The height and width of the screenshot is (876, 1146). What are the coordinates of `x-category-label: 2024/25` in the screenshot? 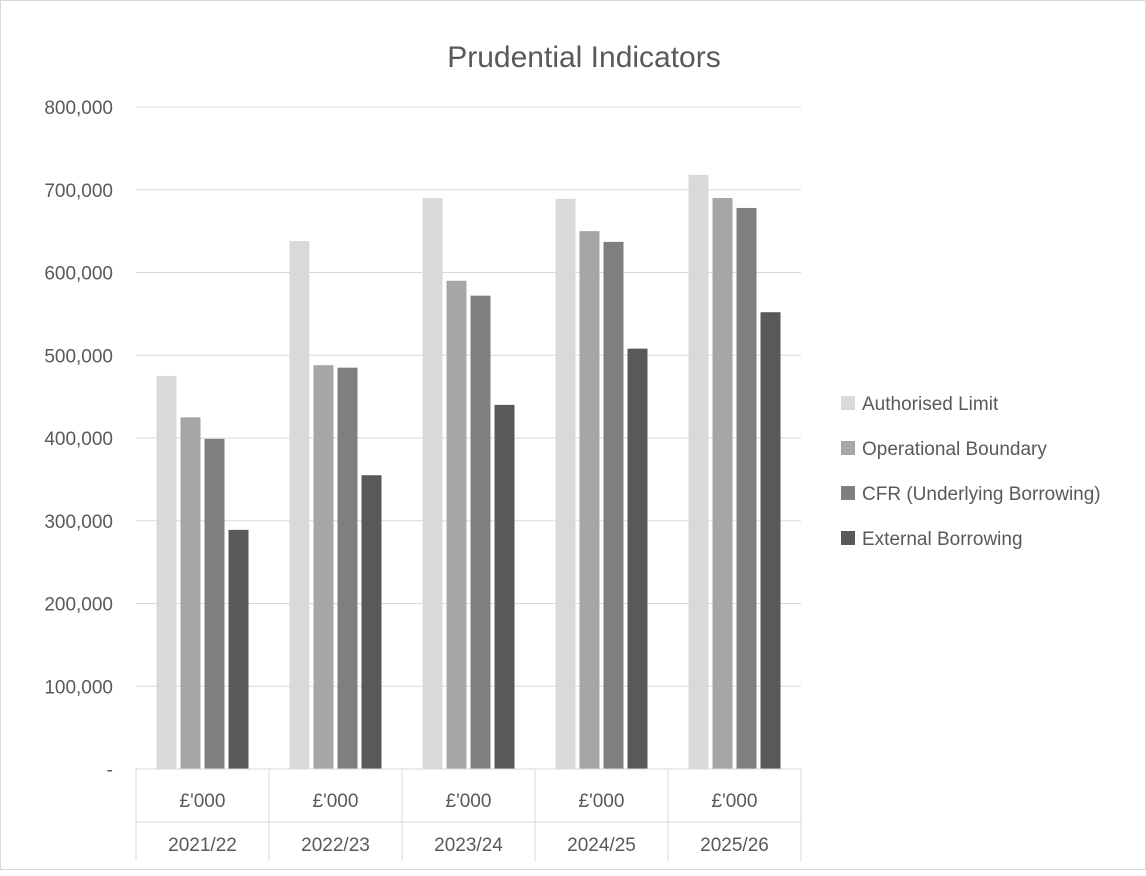 It's located at (601, 845).